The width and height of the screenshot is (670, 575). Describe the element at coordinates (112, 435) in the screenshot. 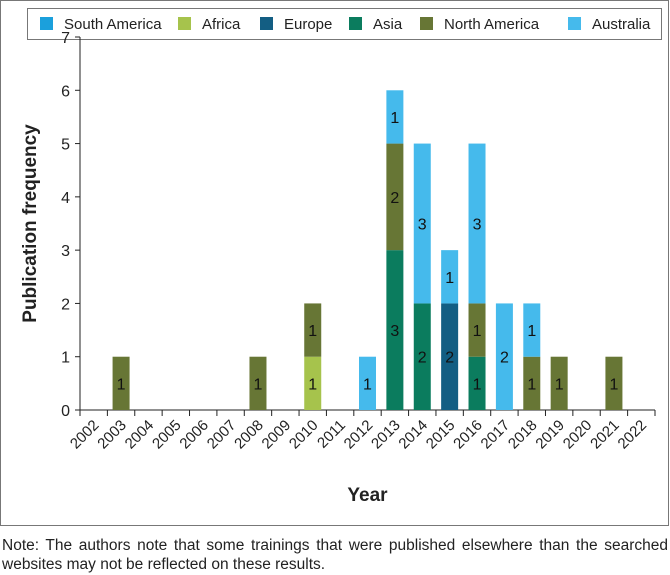

I see `x-tick-label: 2003` at that location.